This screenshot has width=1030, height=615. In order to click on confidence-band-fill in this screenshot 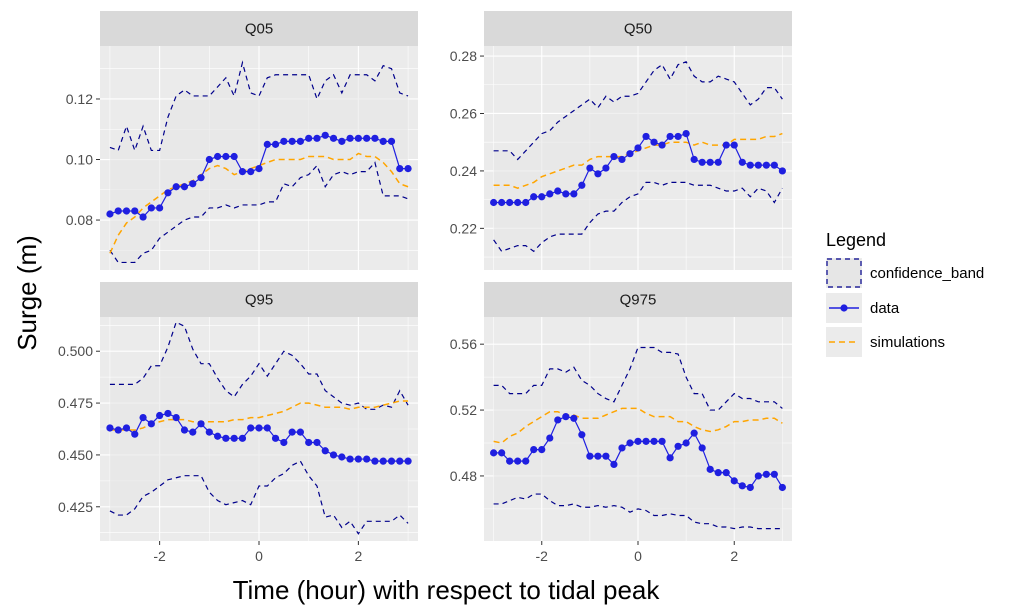, I will do `click(259, 162)`.